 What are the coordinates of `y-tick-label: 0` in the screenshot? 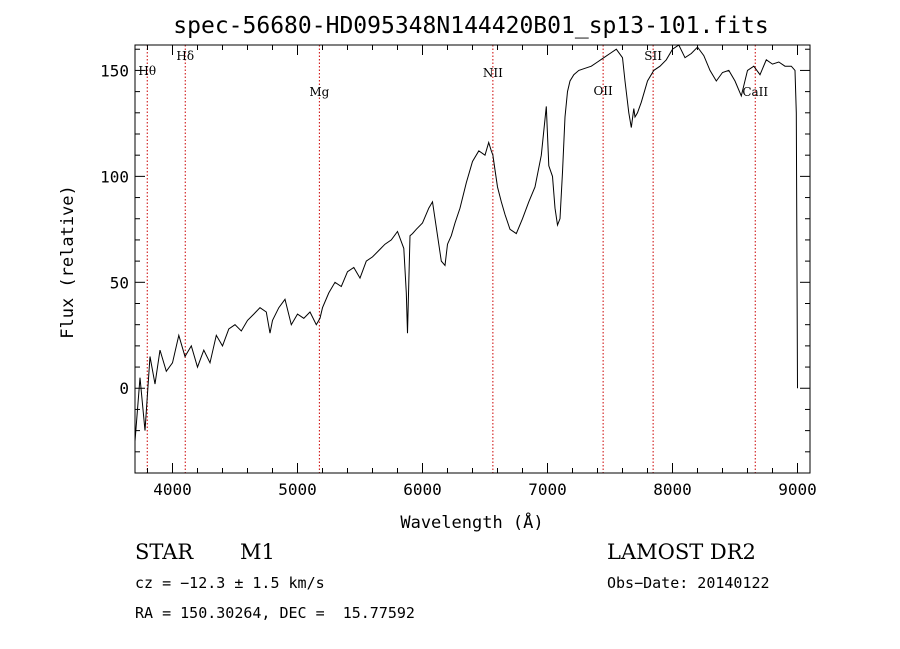 It's located at (124, 388).